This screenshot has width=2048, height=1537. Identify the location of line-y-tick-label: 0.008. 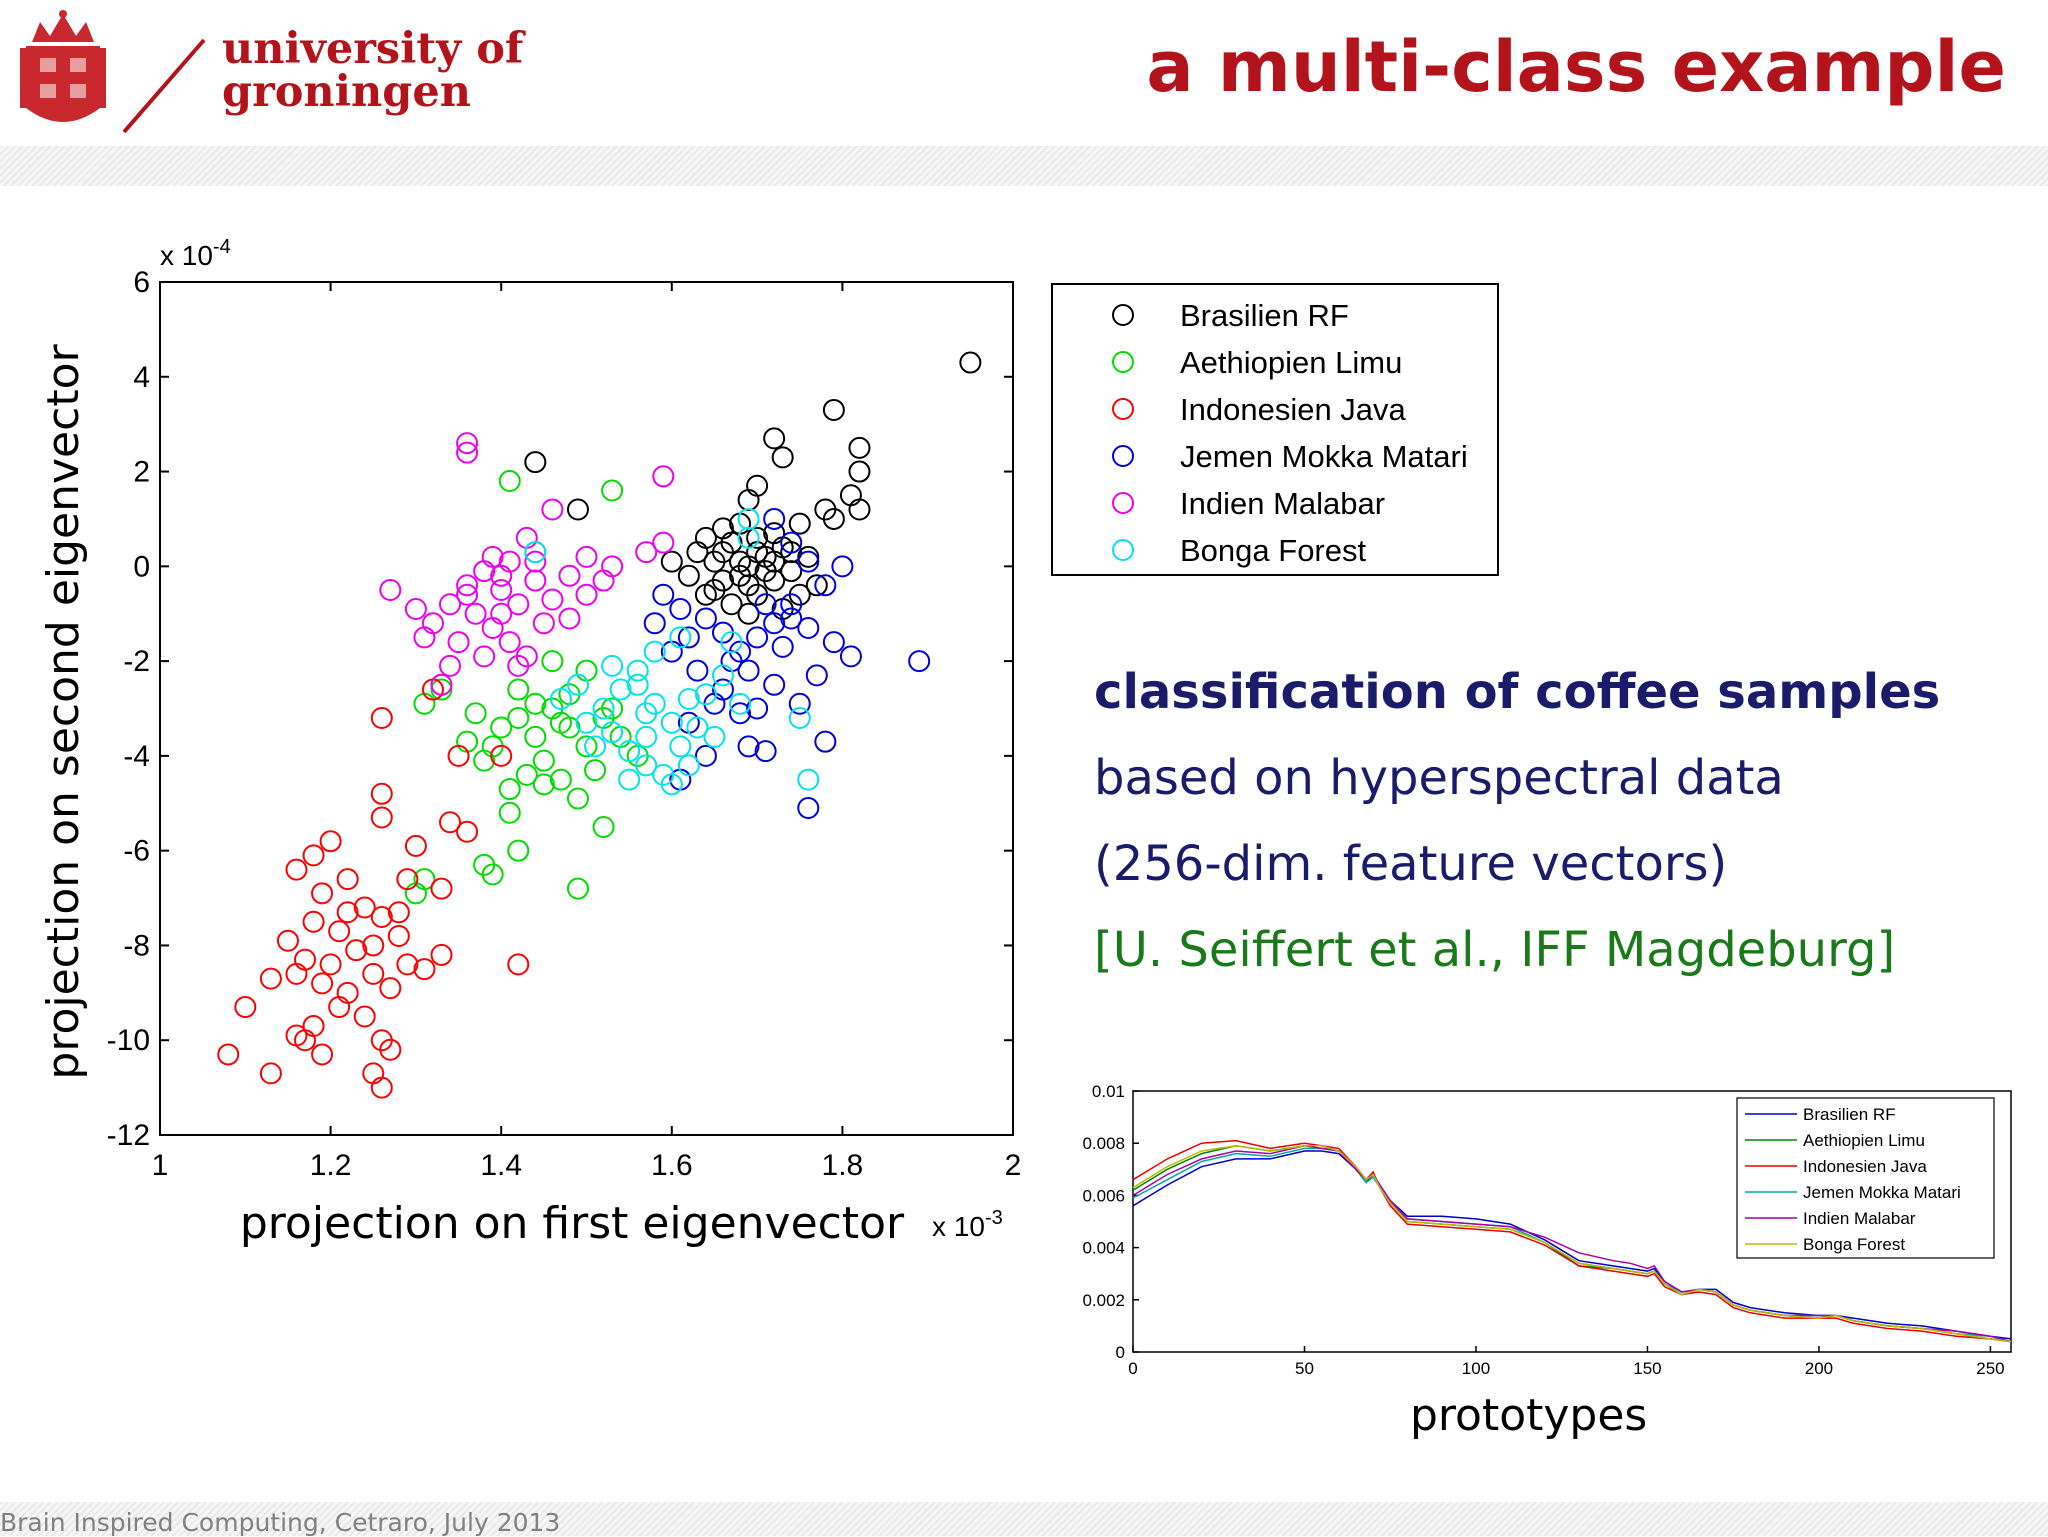
(1103, 1143).